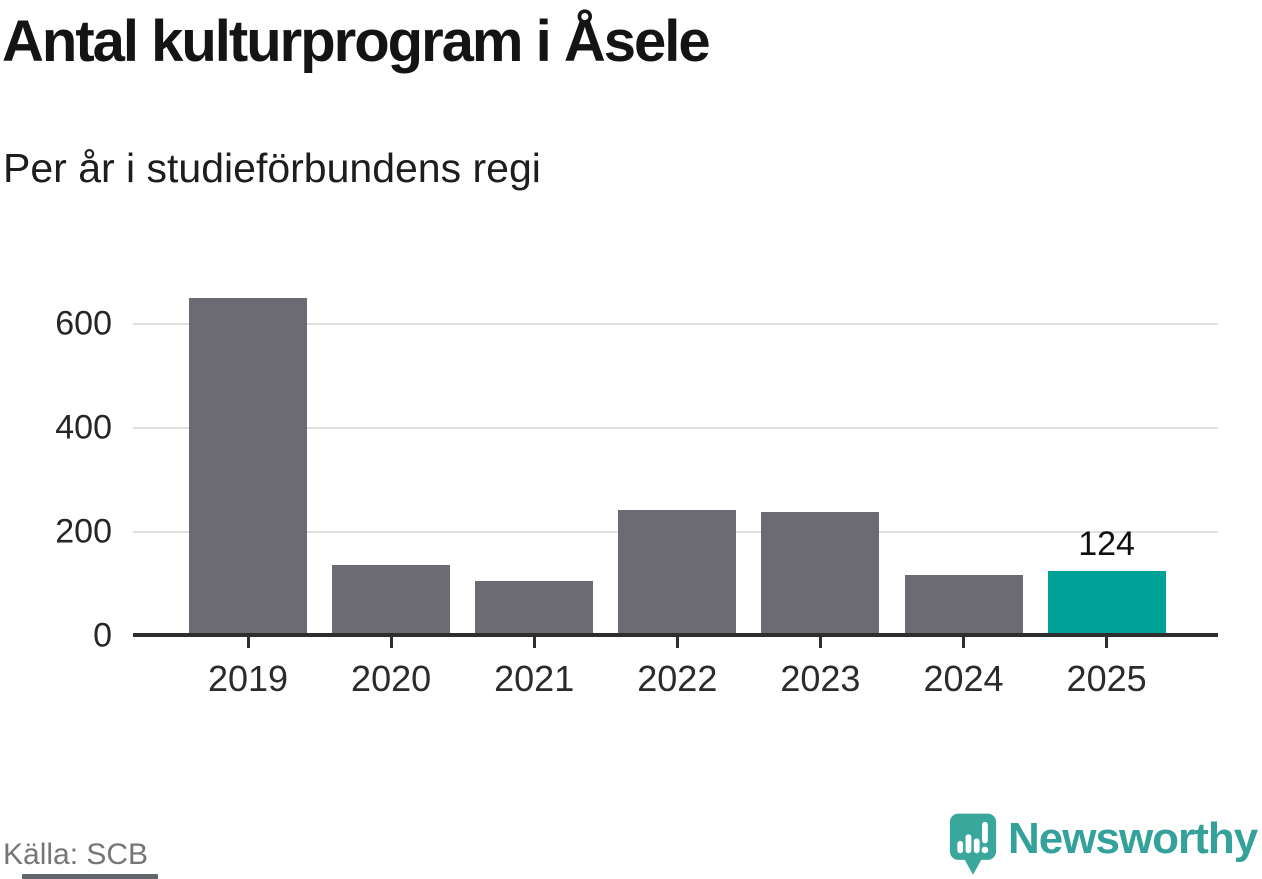 This screenshot has width=1262, height=879. Describe the element at coordinates (83, 531) in the screenshot. I see `y-axis-tick-label: 200` at that location.